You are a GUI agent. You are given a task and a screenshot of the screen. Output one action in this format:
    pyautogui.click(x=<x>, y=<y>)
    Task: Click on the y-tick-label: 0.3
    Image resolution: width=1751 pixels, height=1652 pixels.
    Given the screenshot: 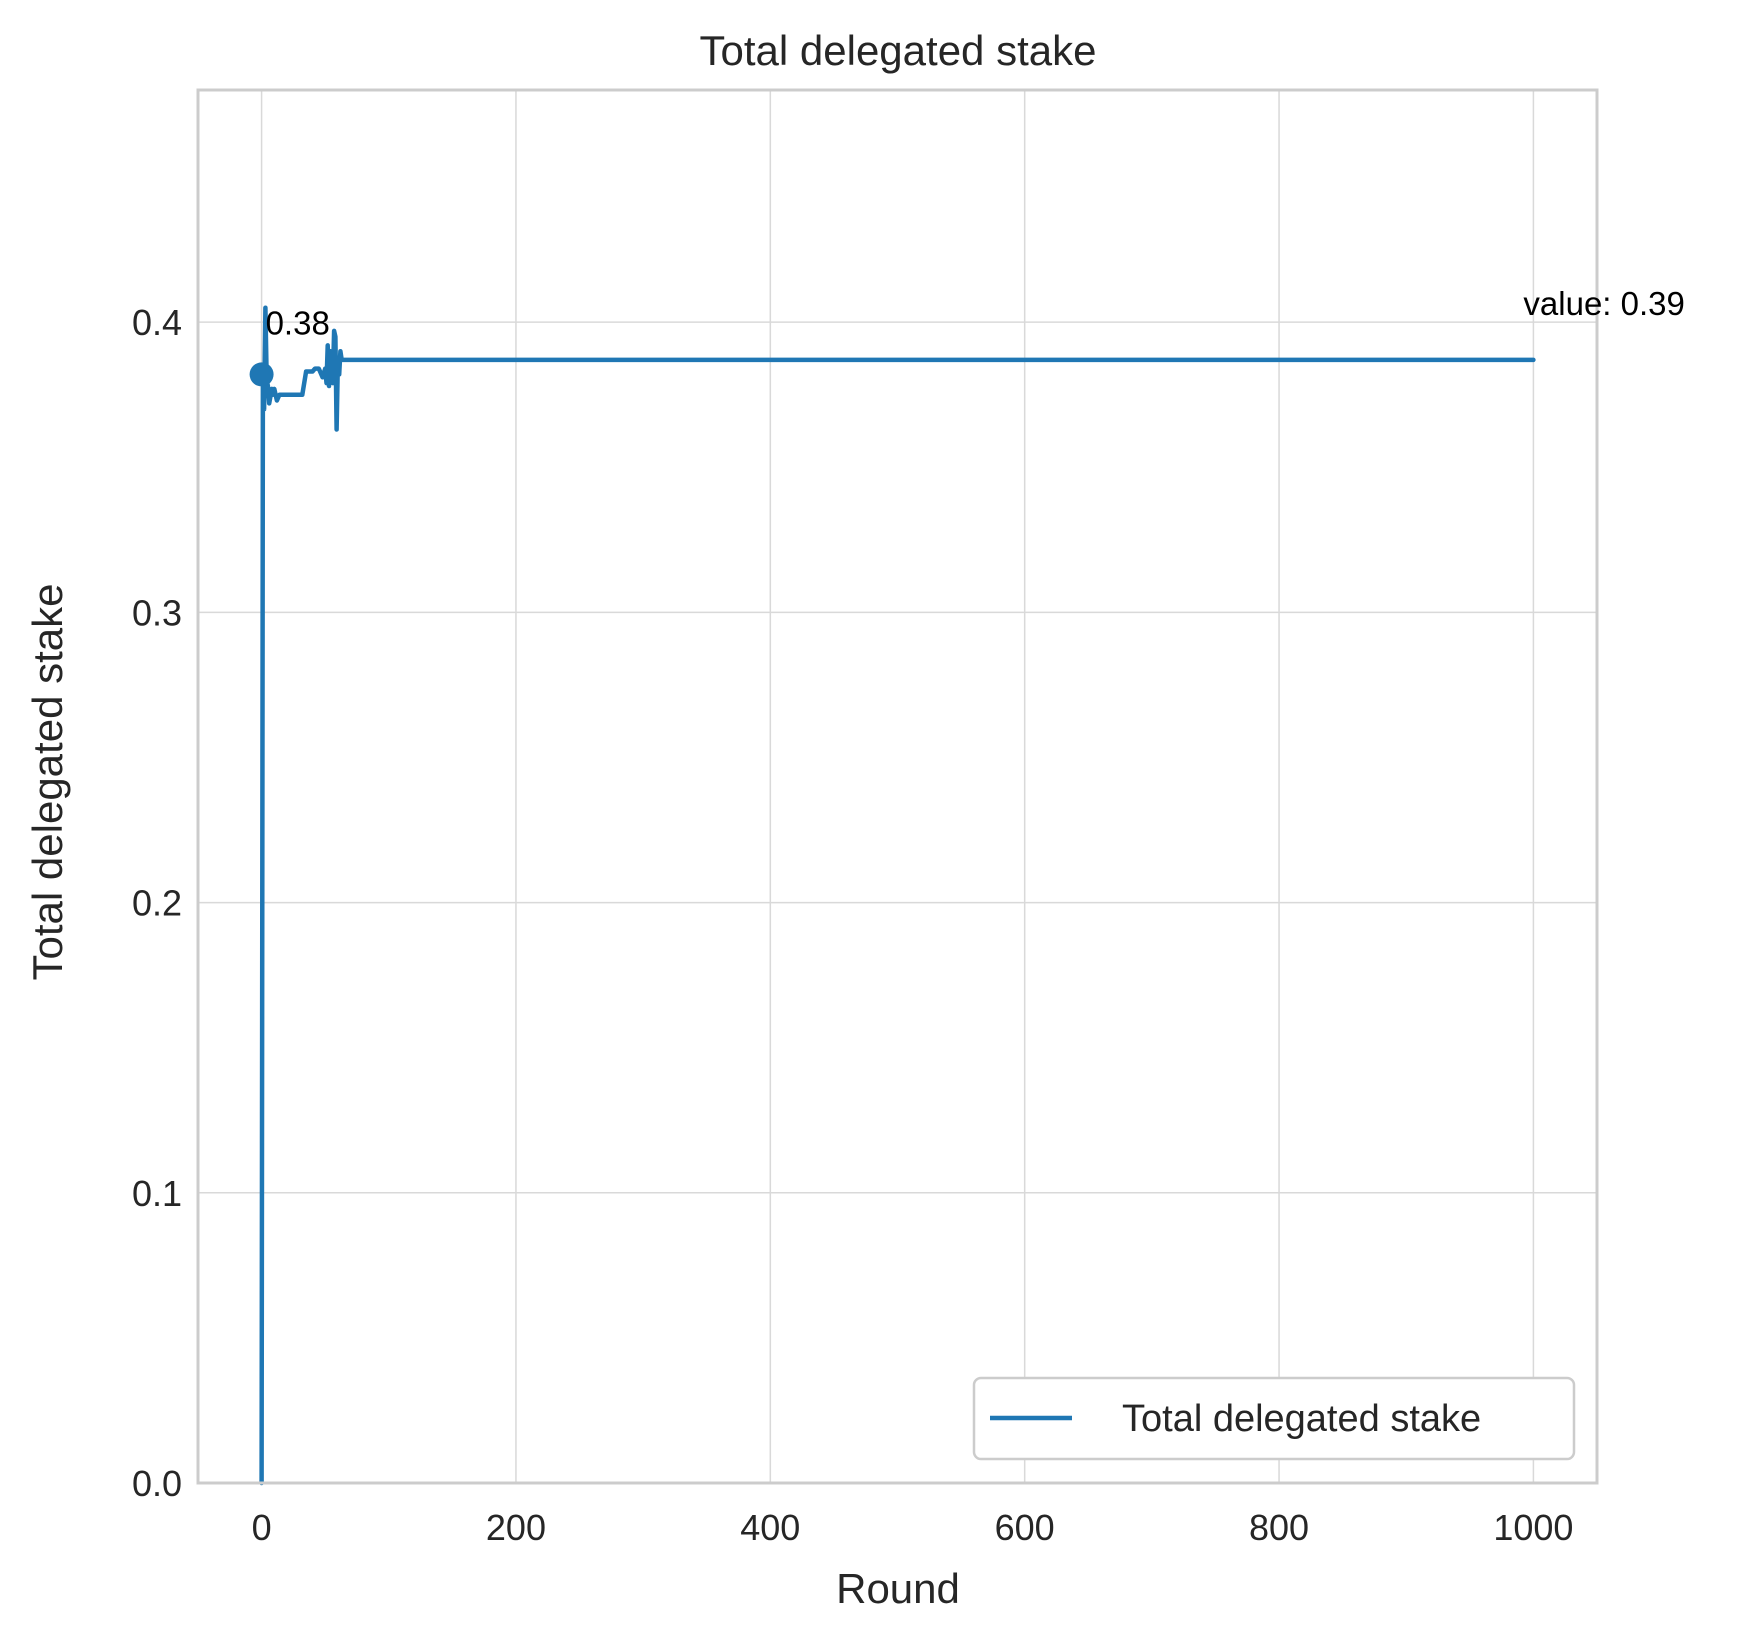 What is the action you would take?
    pyautogui.click(x=157, y=612)
    